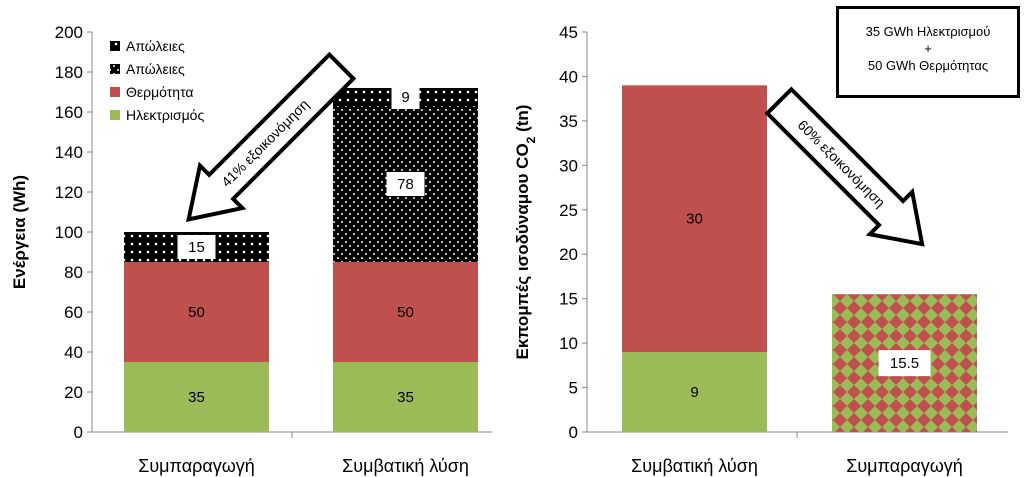 Image resolution: width=1024 pixels, height=477 pixels. What do you see at coordinates (69, 232) in the screenshot?
I see `y-tick-label: 100` at bounding box center [69, 232].